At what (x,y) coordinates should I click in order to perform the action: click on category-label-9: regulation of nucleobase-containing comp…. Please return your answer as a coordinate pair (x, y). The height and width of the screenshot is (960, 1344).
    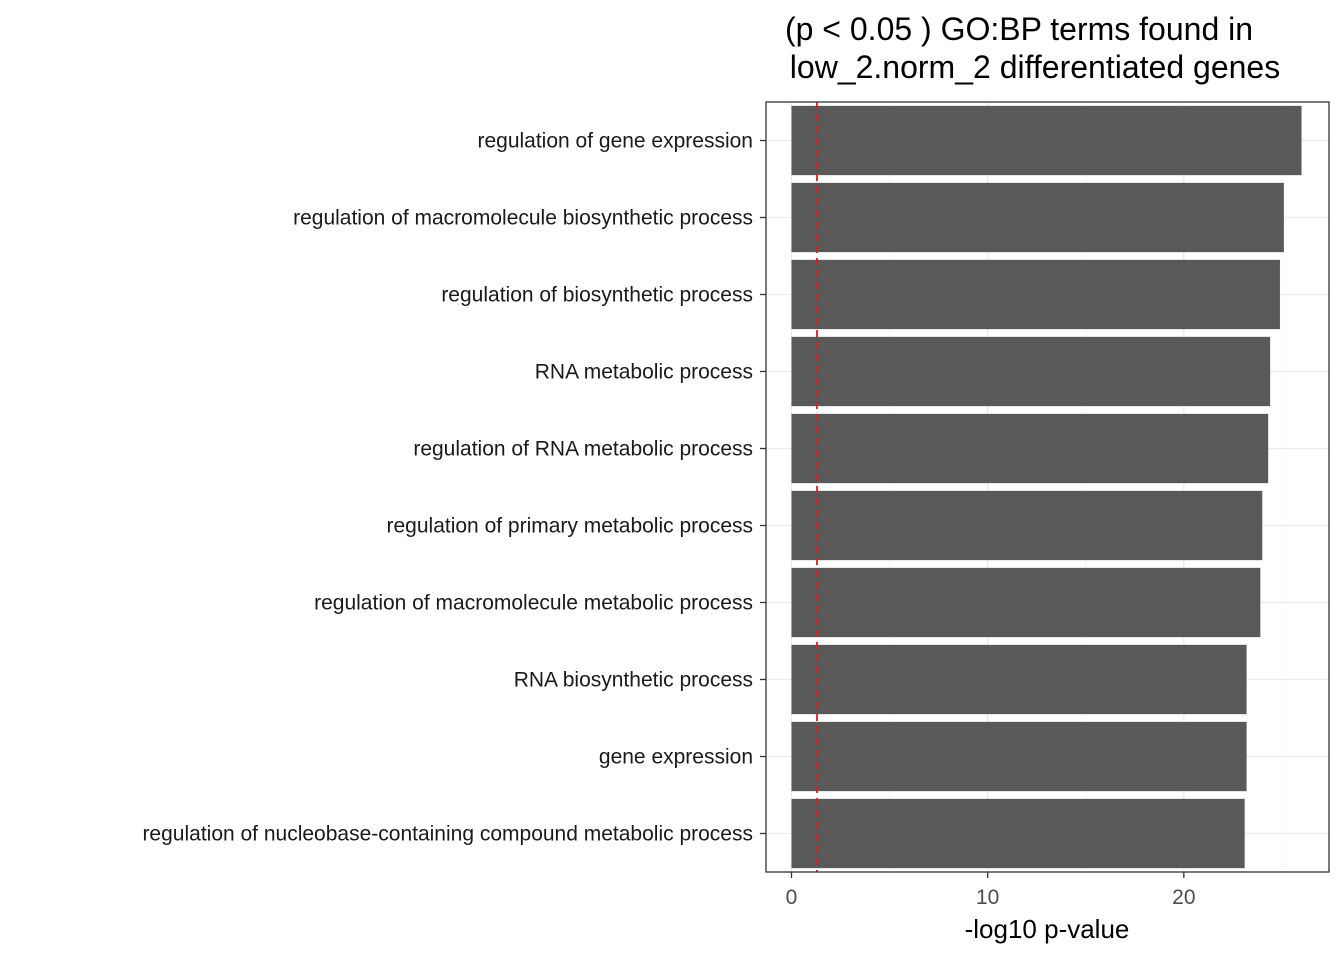
    Looking at the image, I should click on (447, 834).